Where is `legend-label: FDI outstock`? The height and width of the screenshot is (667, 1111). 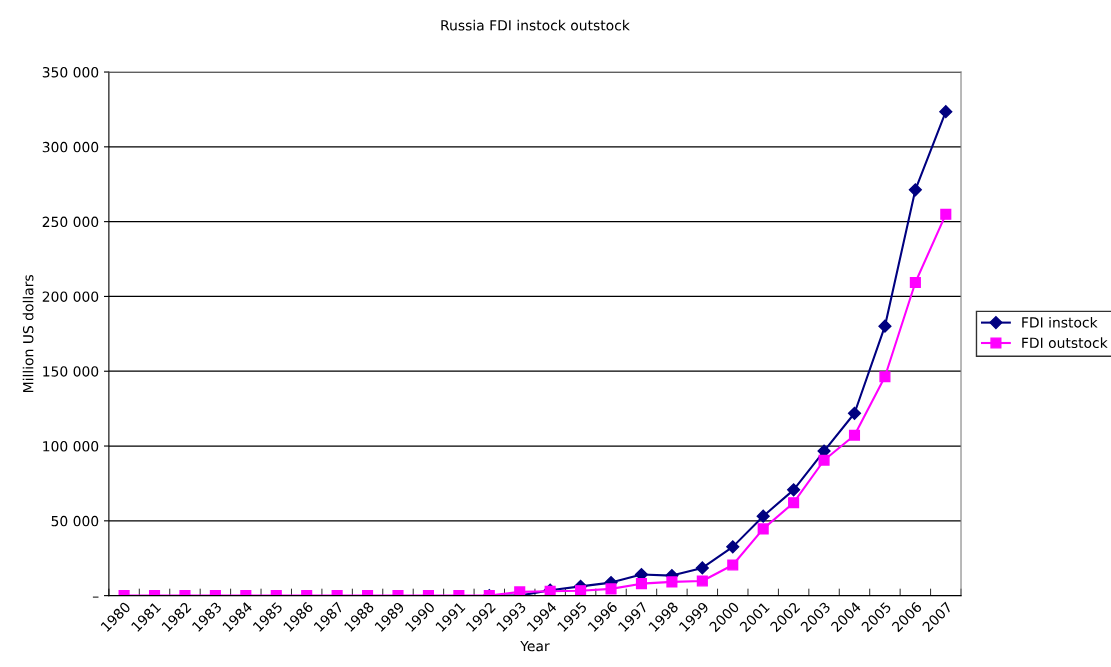
legend-label: FDI outstock is located at coordinates (1065, 343).